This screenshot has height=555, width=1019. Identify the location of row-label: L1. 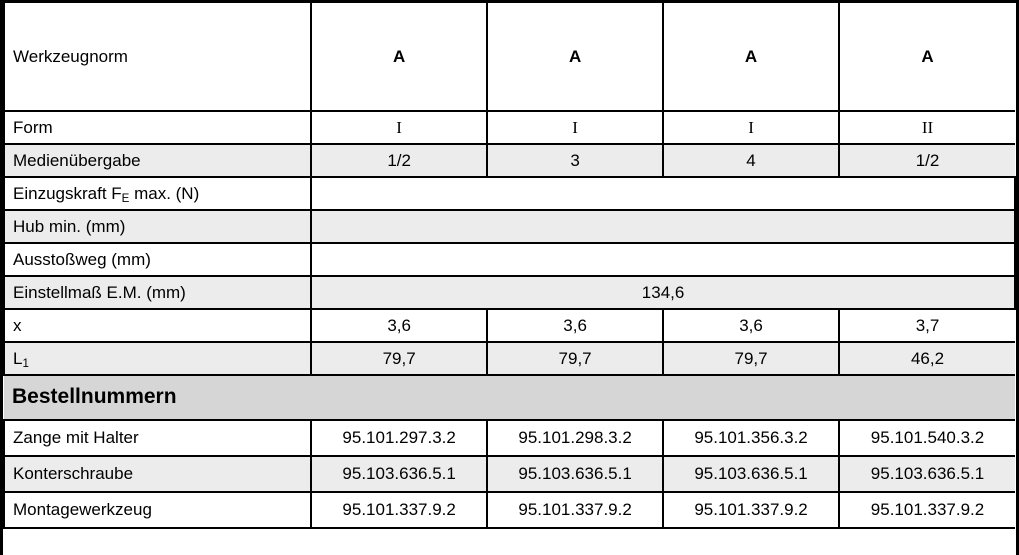
(157, 358).